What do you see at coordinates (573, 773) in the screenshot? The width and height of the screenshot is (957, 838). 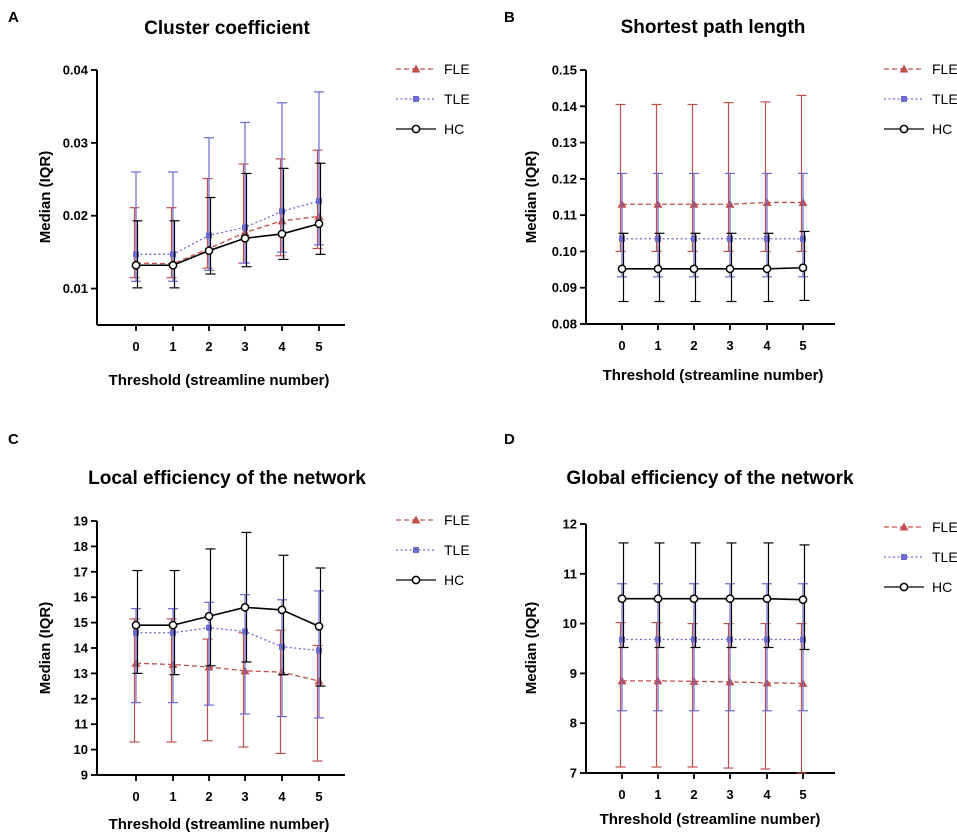 I see `y-tick-label: 7` at bounding box center [573, 773].